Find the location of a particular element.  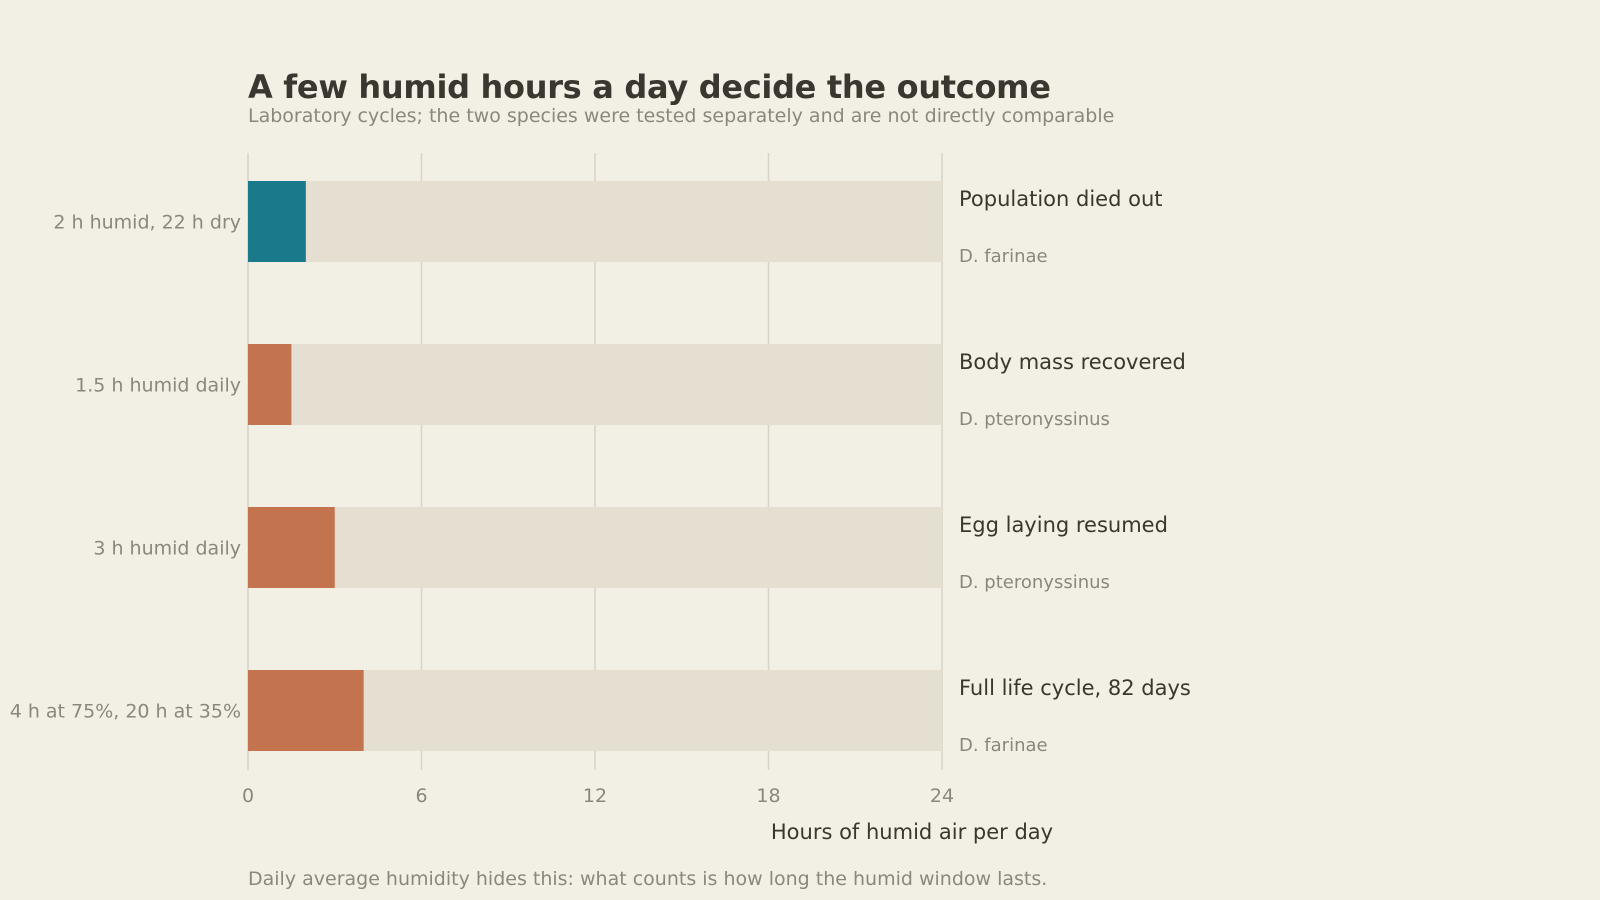

category-label: 3 h humid daily is located at coordinates (167, 549).